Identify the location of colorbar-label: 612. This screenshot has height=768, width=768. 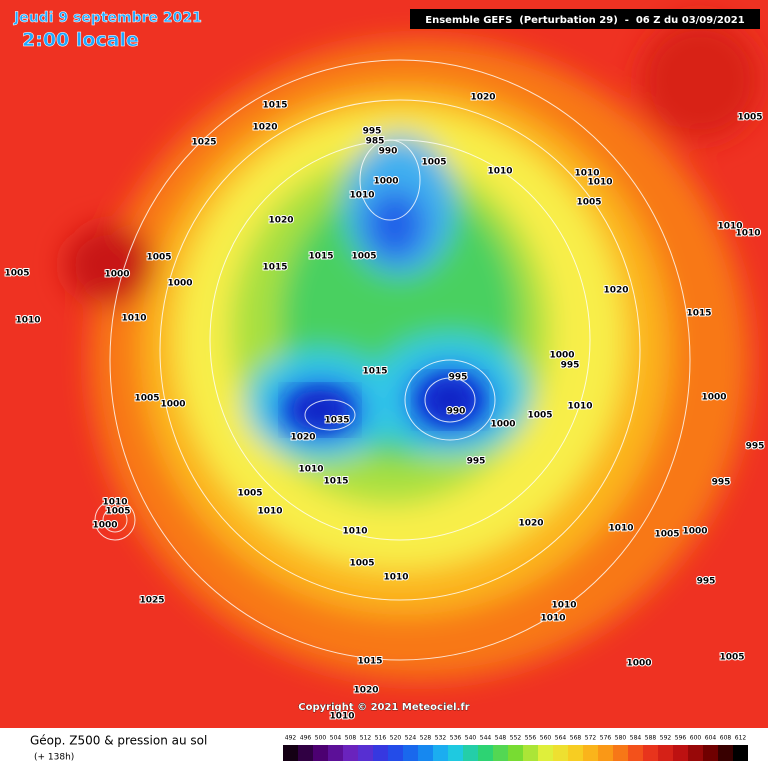
(741, 738).